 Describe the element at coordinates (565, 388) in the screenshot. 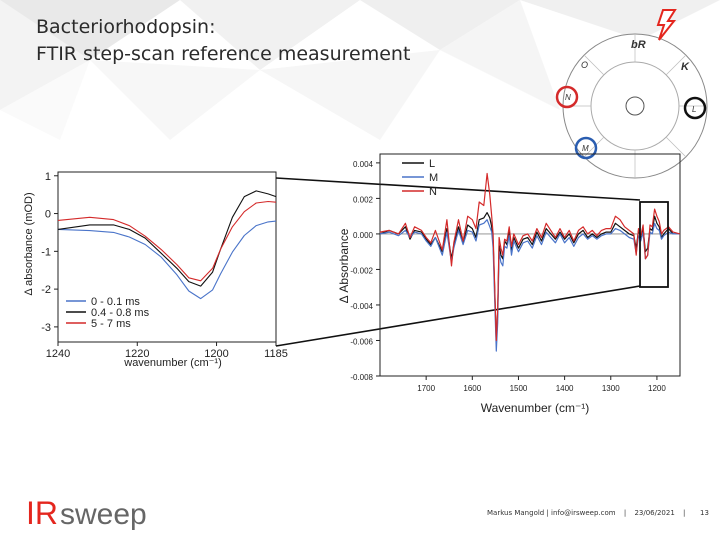

I see `x-tick-label: 1400` at that location.